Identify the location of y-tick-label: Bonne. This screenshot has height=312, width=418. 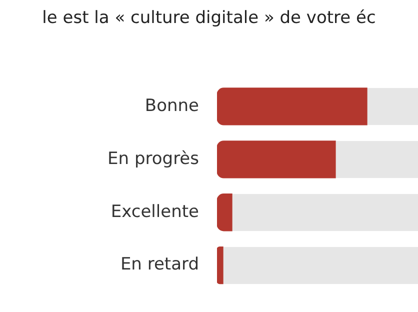
(171, 106).